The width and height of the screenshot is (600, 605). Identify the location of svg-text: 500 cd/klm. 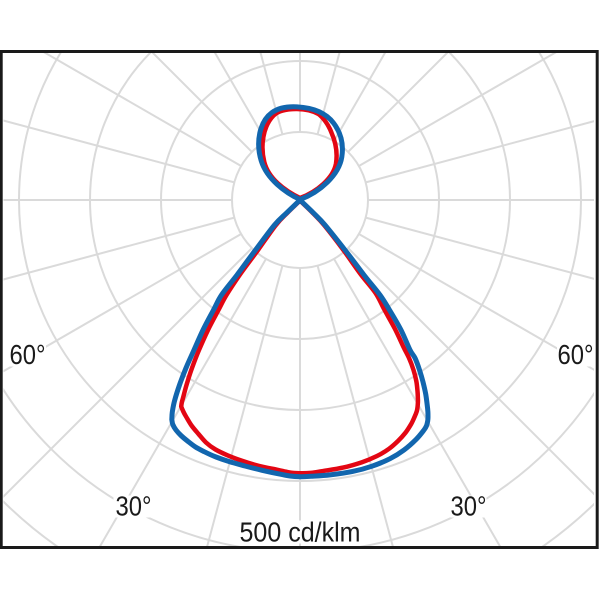
(300, 532).